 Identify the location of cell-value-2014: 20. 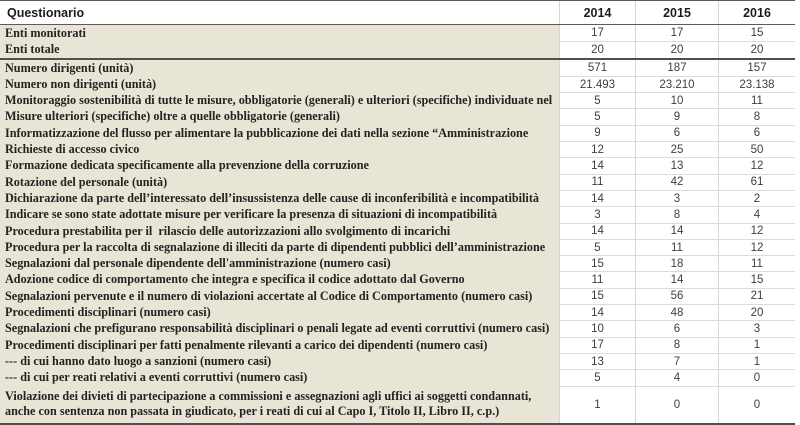
(597, 49).